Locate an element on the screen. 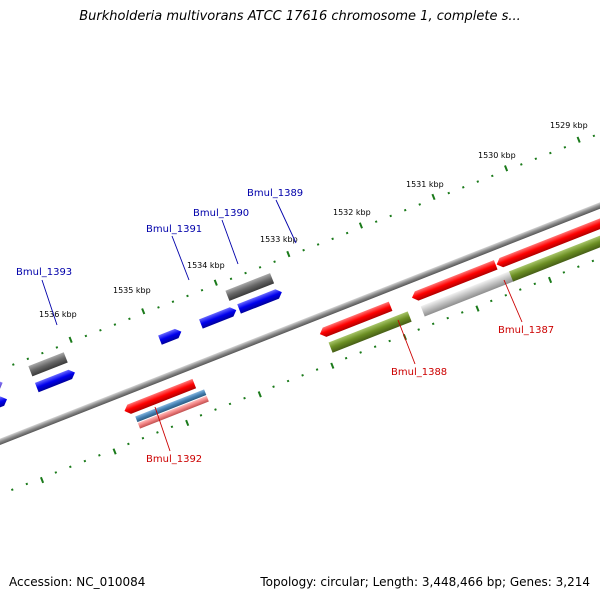  gene-label-bmul-1387: Bmul_1387 is located at coordinates (526, 330).